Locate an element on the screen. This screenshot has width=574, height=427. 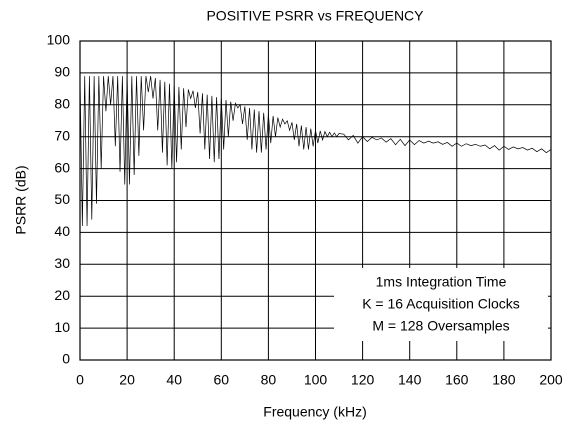
x-tick-label: 80 is located at coordinates (269, 380).